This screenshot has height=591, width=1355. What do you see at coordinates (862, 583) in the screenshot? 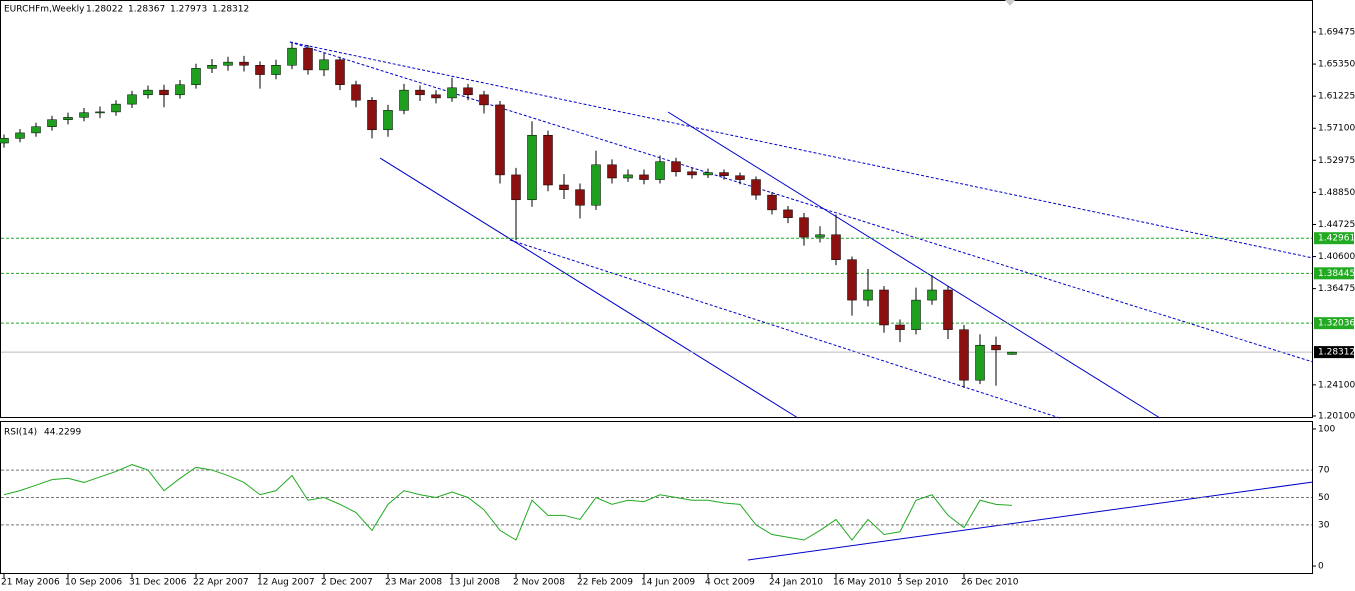
I see `x-tick-label: 16 May 2010` at bounding box center [862, 583].